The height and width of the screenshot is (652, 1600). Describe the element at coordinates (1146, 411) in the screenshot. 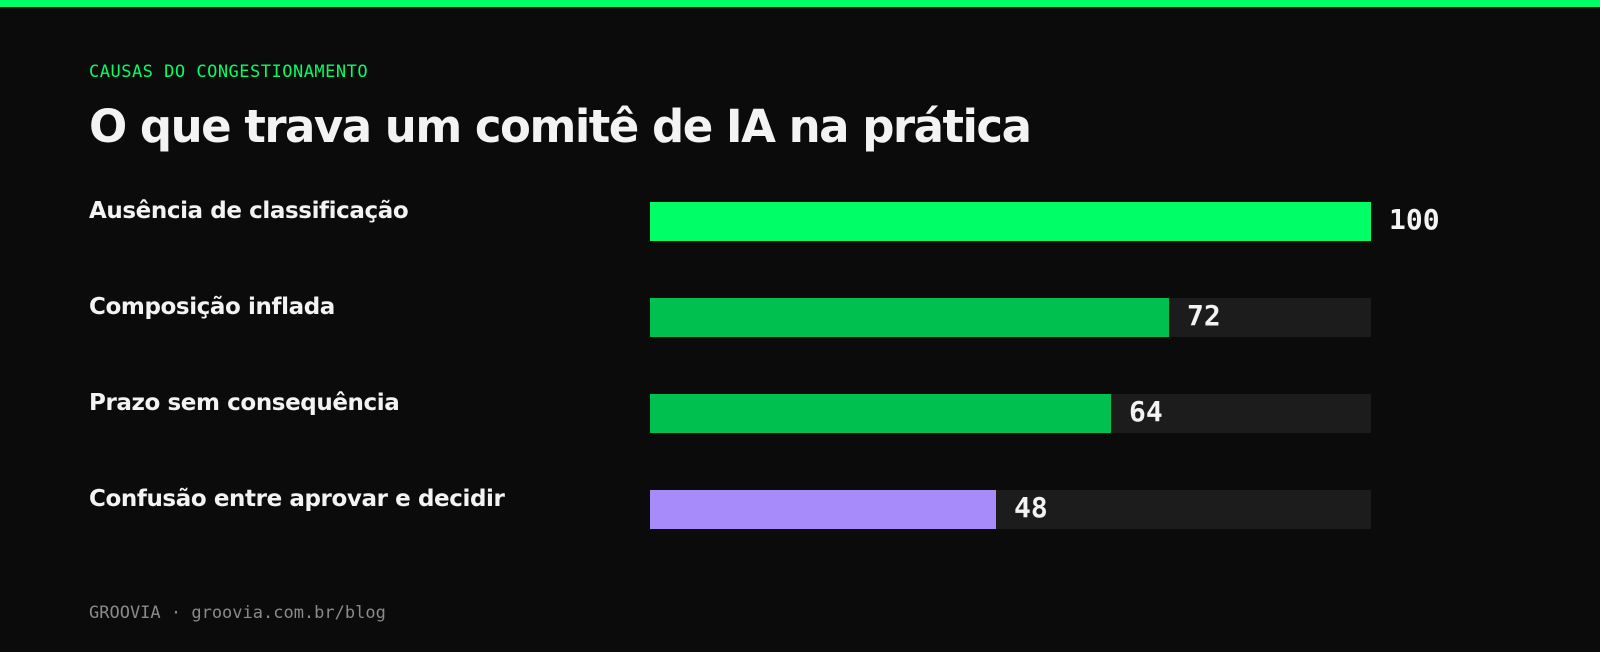

I see `bar-value-label: 64` at that location.